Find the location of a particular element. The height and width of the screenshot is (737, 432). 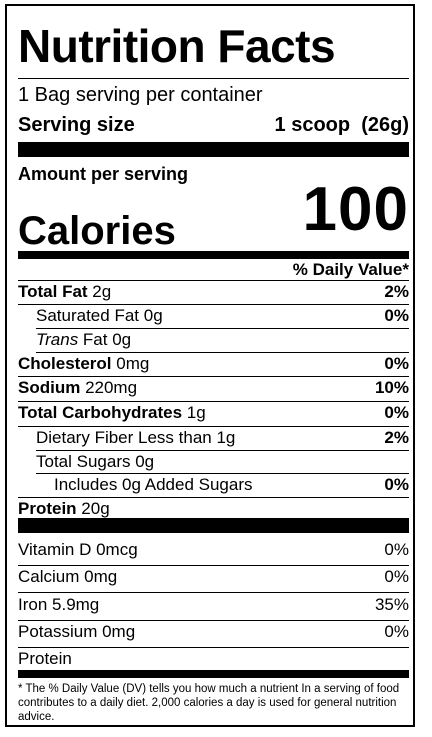

nutrient-row: Protein 20g is located at coordinates (213, 509).